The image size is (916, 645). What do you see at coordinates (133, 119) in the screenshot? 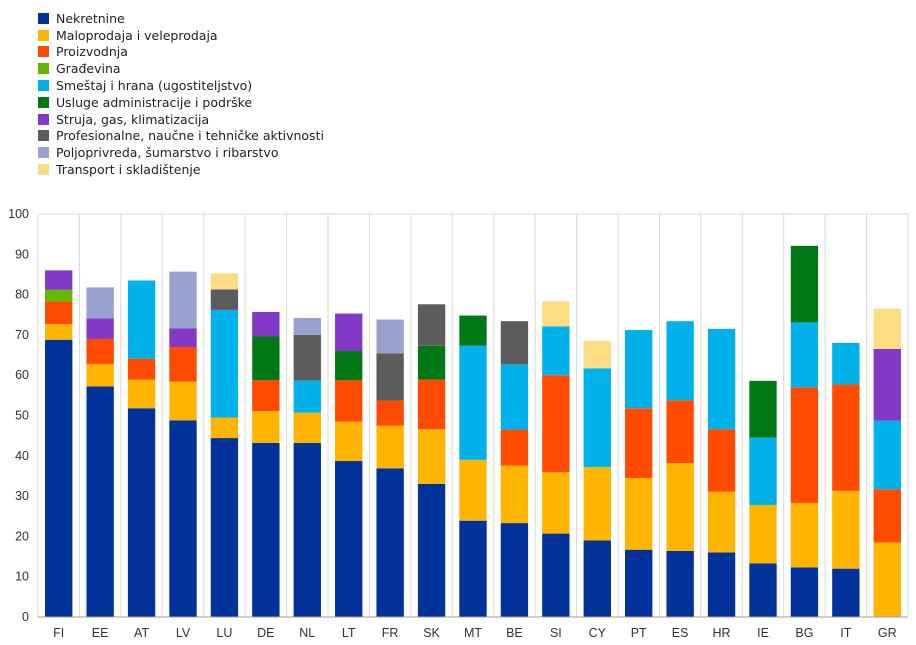
I see `legend-label: Struja, gas, klimatizacija` at bounding box center [133, 119].